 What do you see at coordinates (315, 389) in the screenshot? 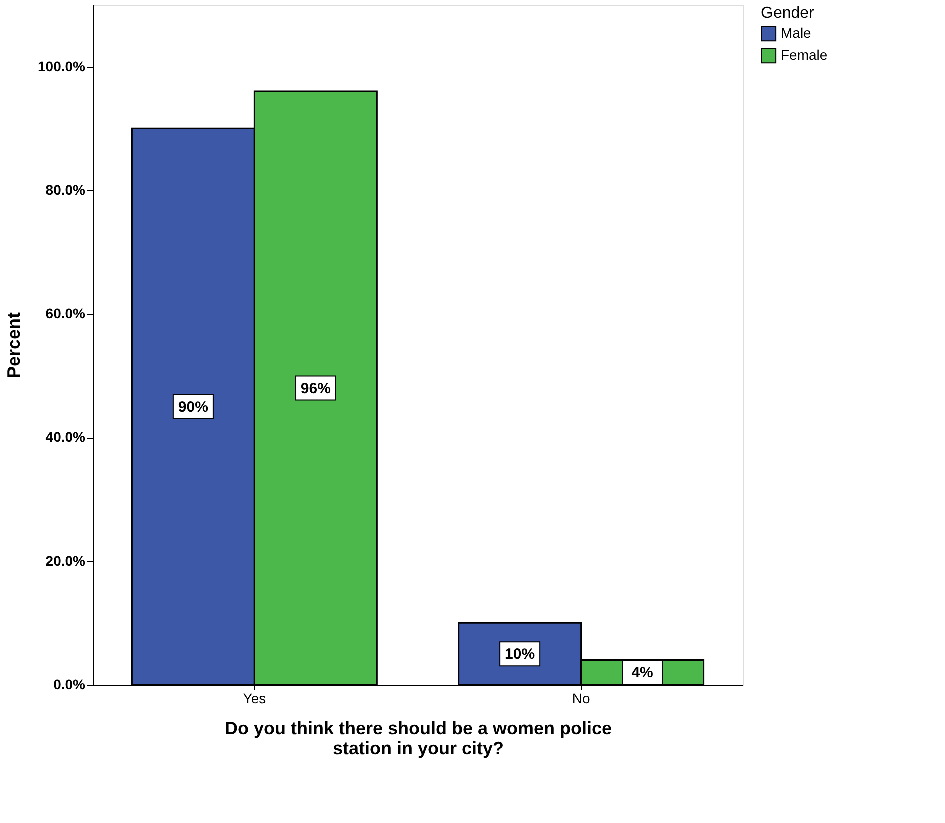
I see `data-label: 96%` at bounding box center [315, 389].